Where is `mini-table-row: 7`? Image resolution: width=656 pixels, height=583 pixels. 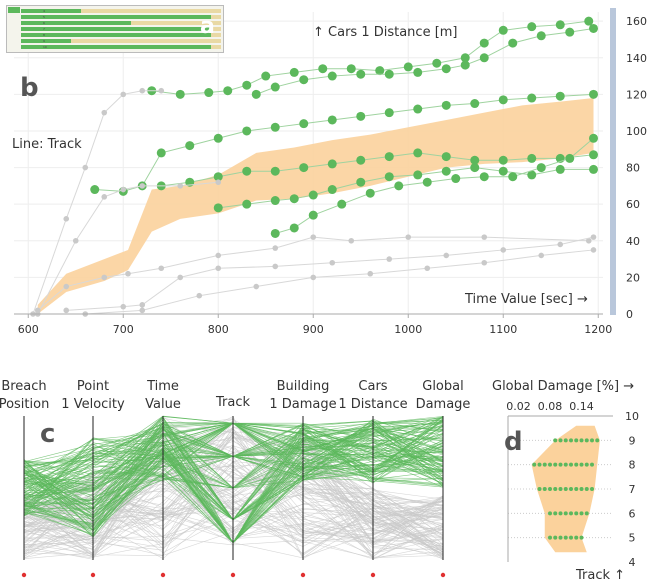
mini-table-row: 7 is located at coordinates (121, 29).